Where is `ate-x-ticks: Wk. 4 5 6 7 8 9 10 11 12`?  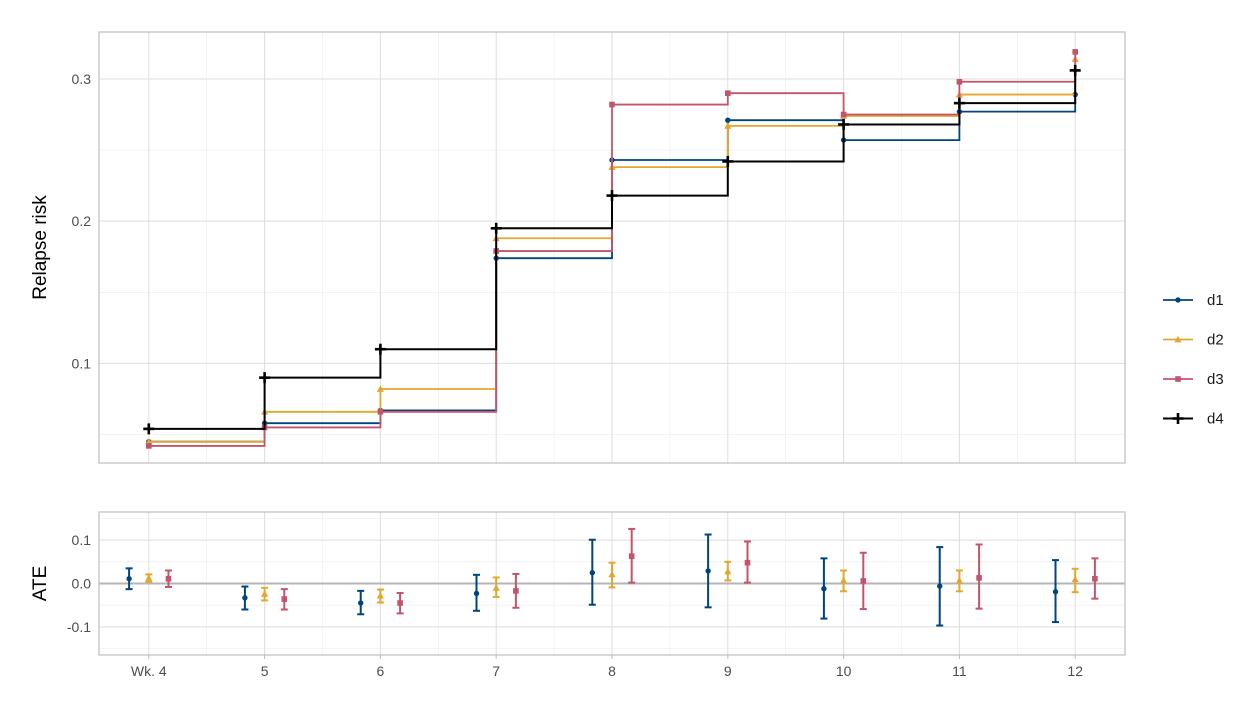 ate-x-ticks: Wk. 4 5 6 7 8 9 10 11 12 is located at coordinates (607, 667).